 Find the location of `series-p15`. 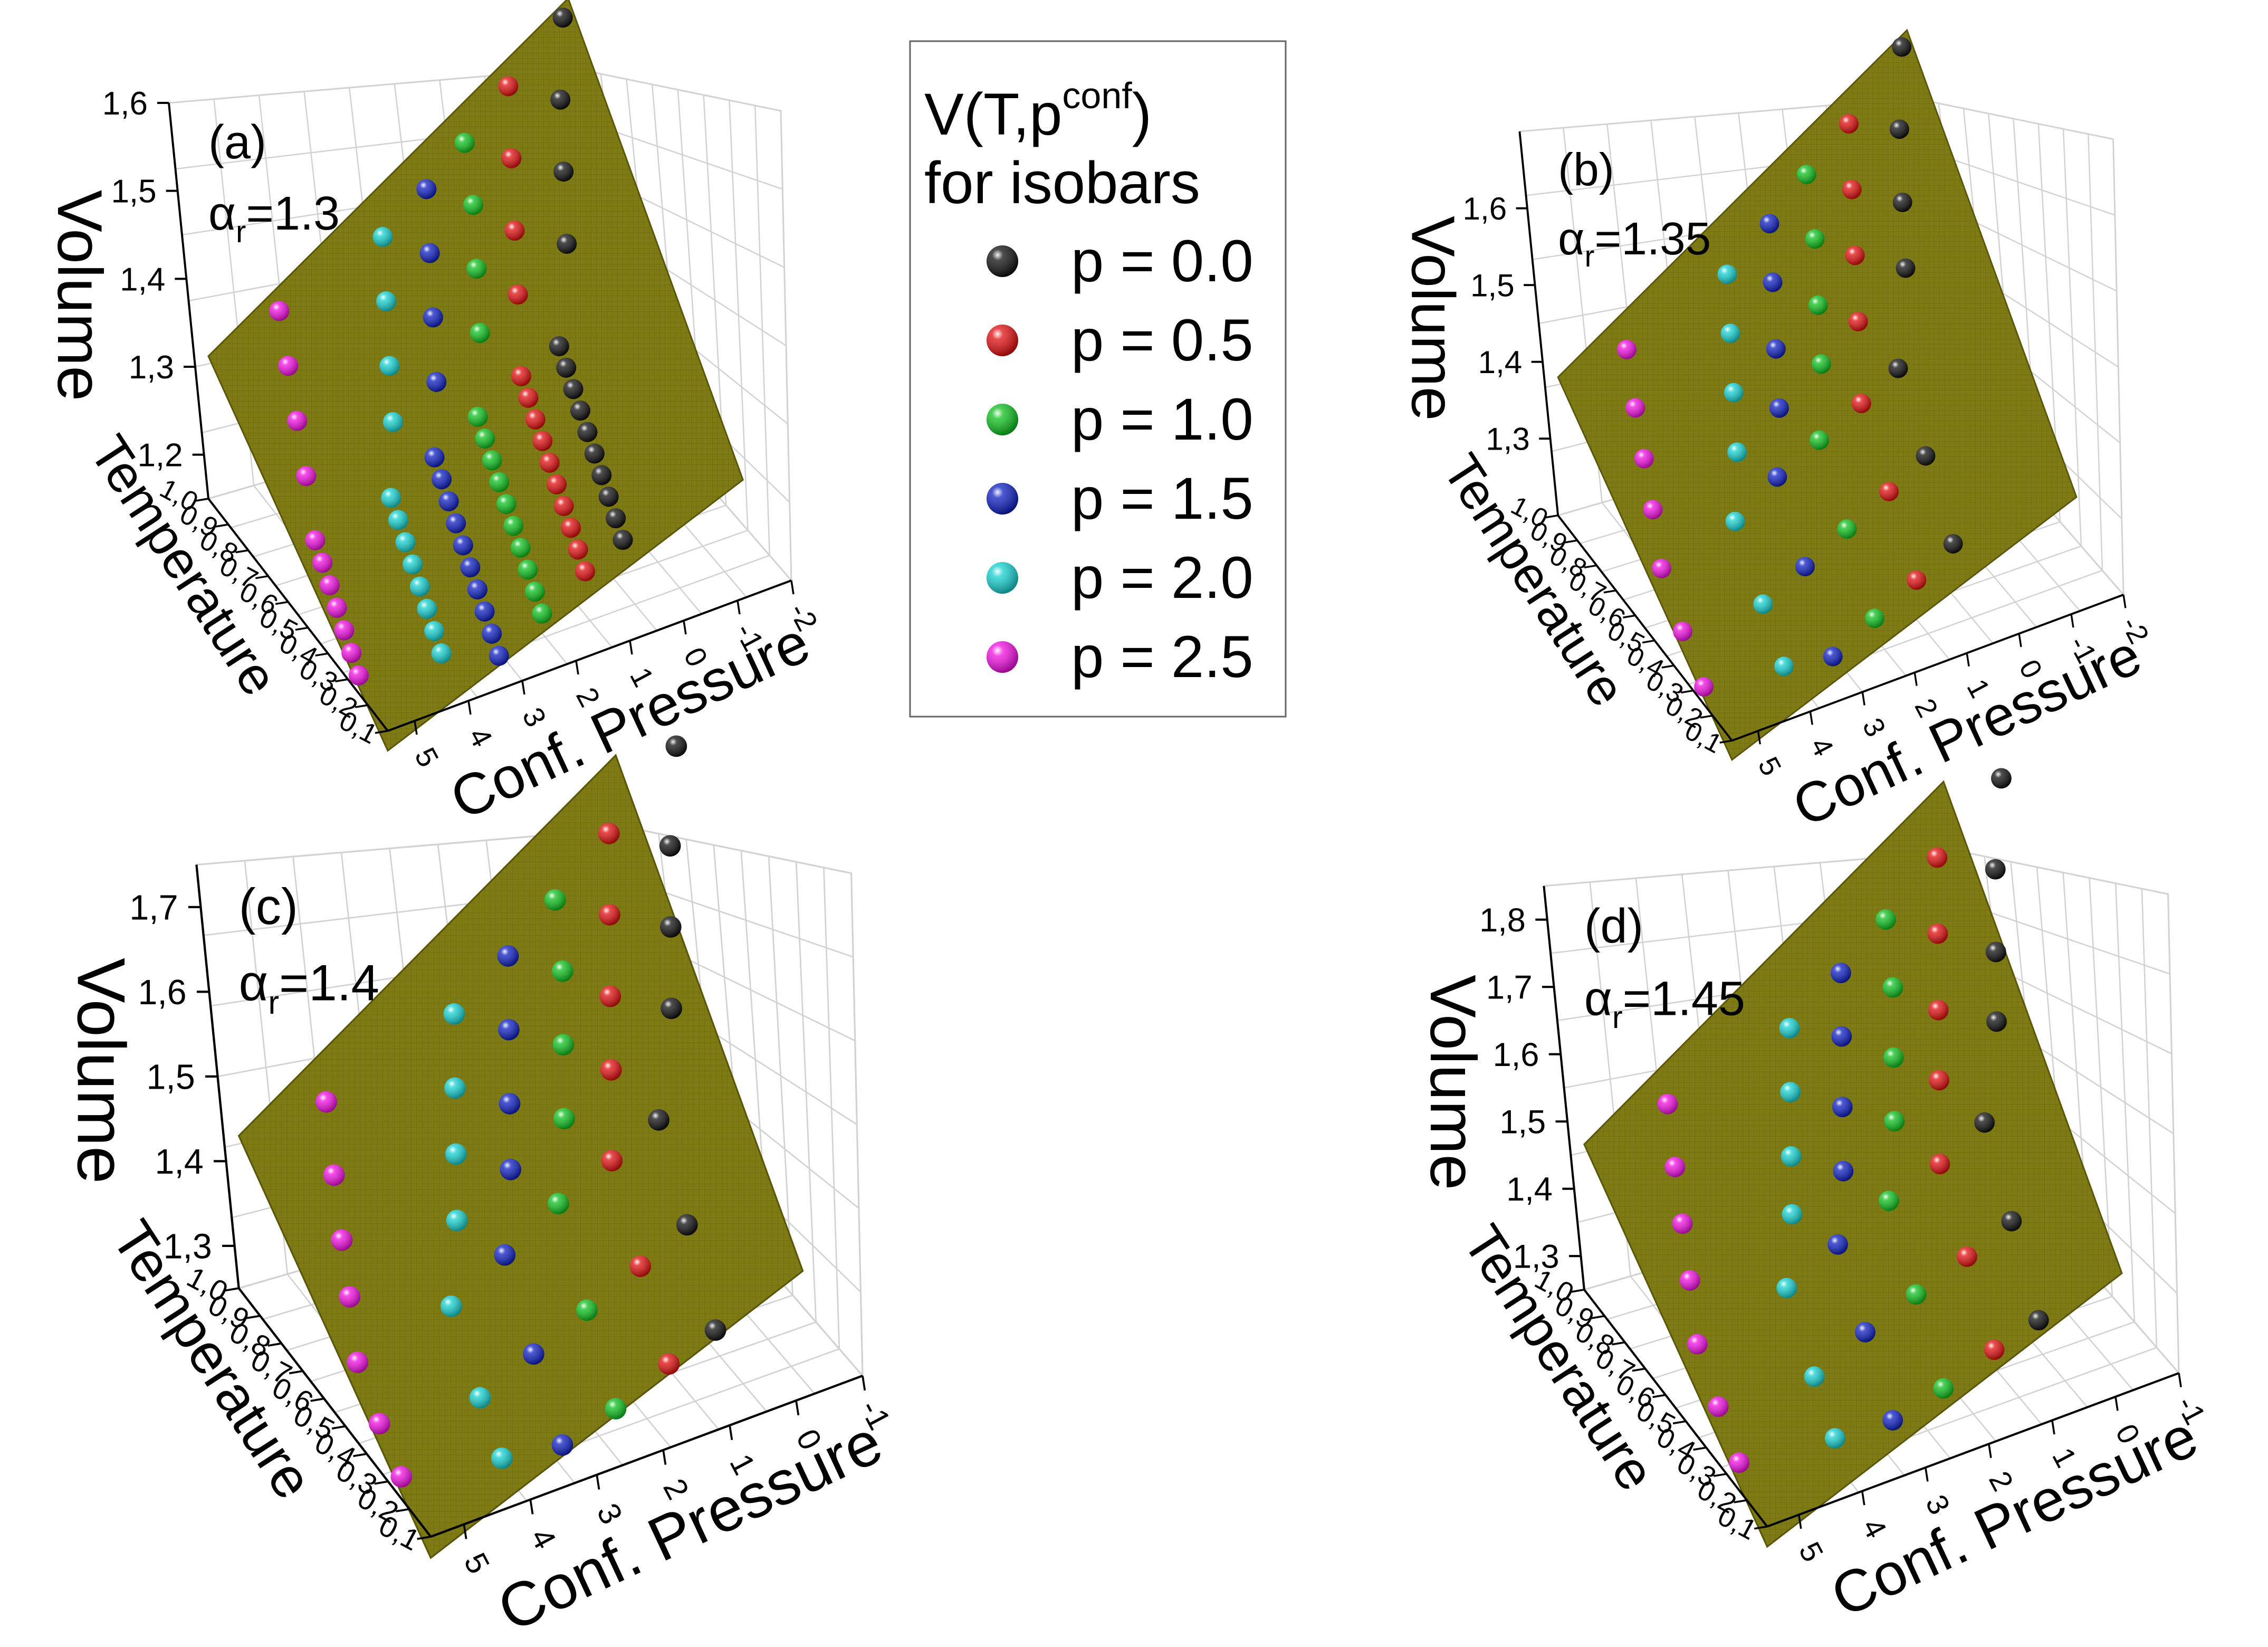

series-p15 is located at coordinates (463, 422).